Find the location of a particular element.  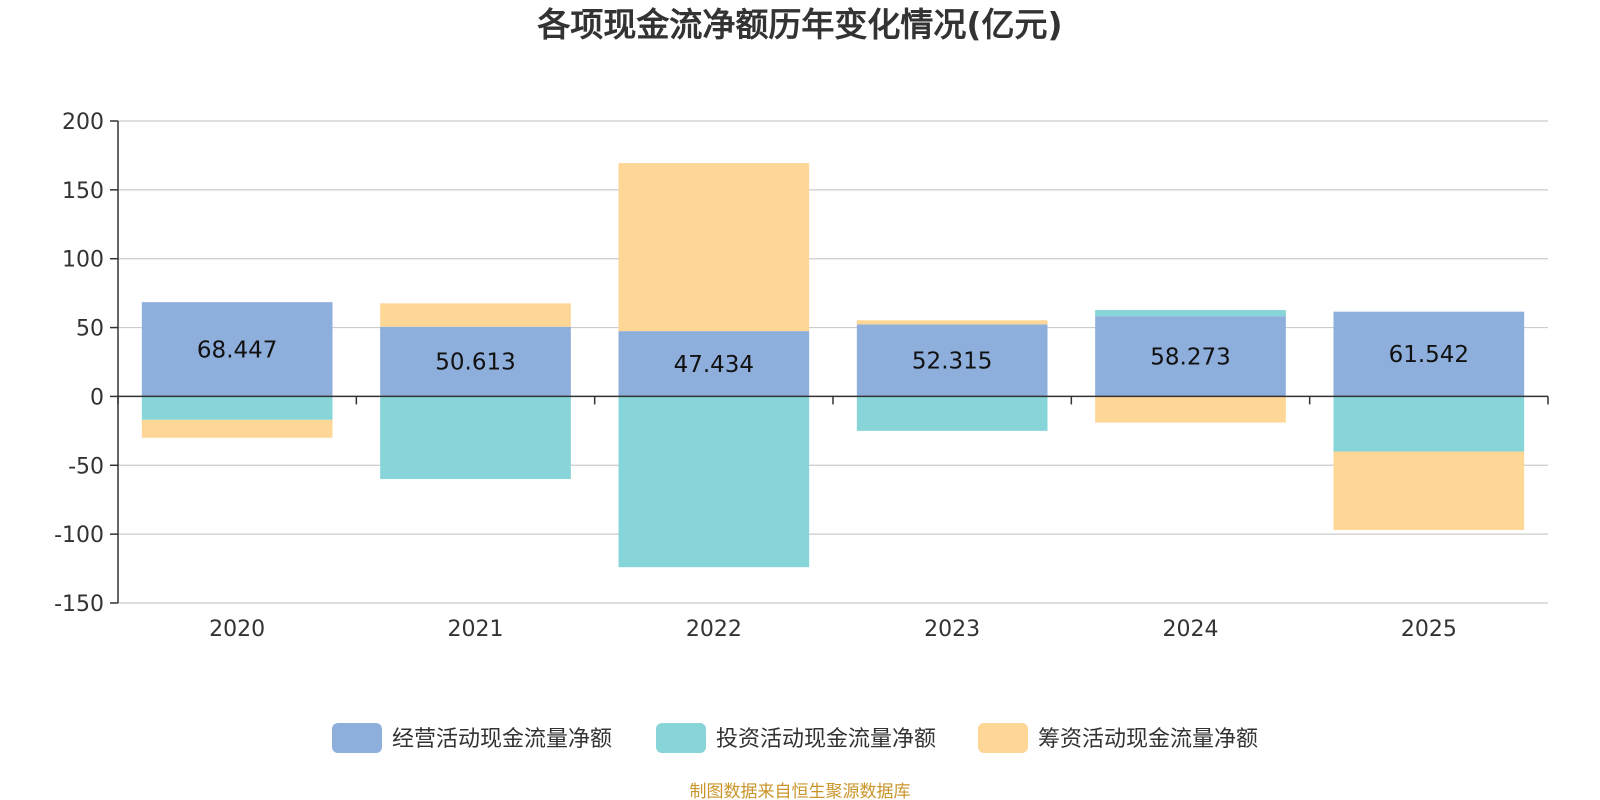

data-label-2020: 68.447 is located at coordinates (237, 350).